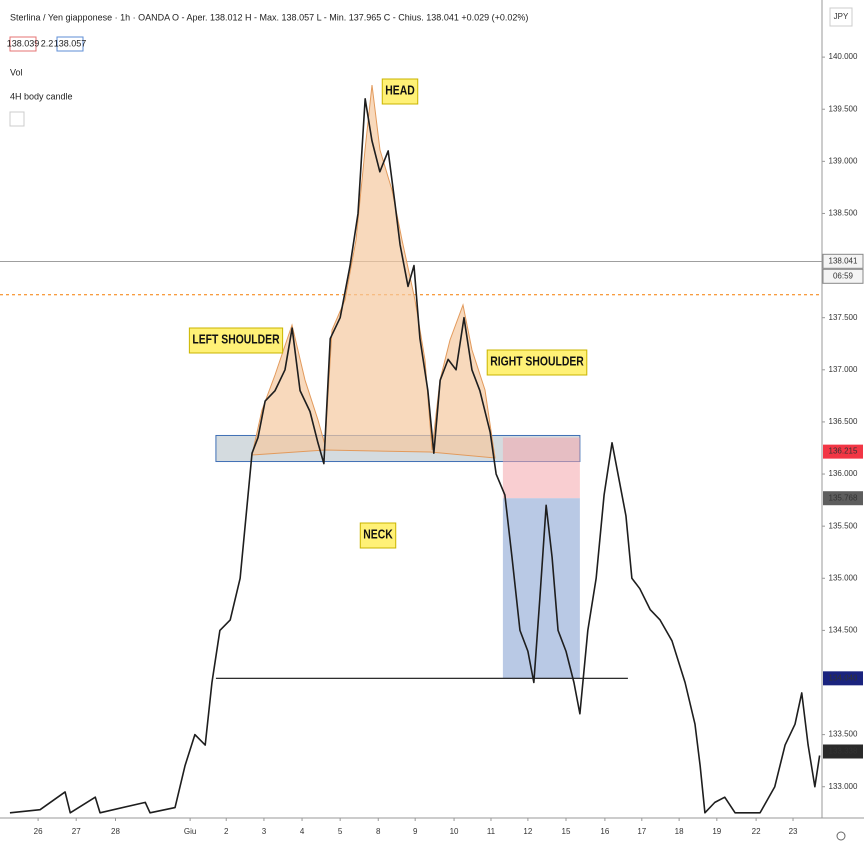 This screenshot has height=858, width=864. I want to click on x-tick-label: 8, so click(378, 831).